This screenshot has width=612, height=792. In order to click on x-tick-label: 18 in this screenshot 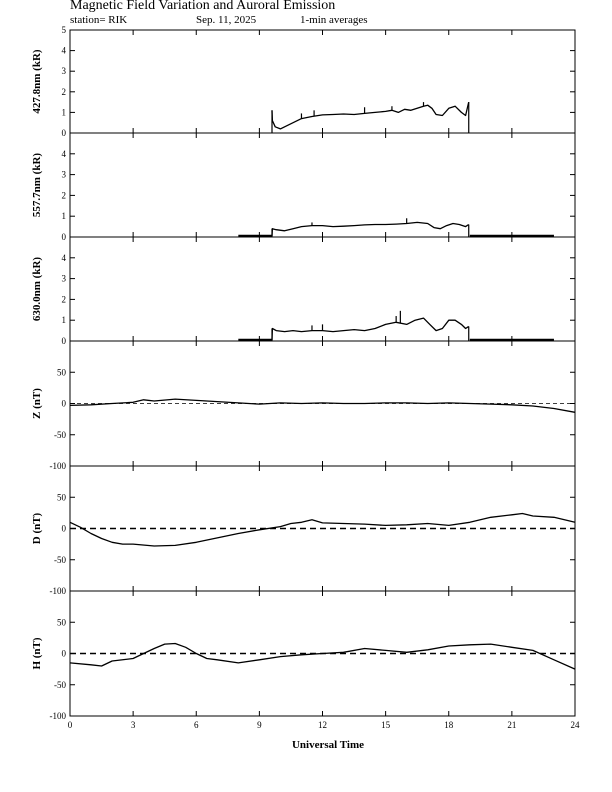, I will do `click(449, 725)`.